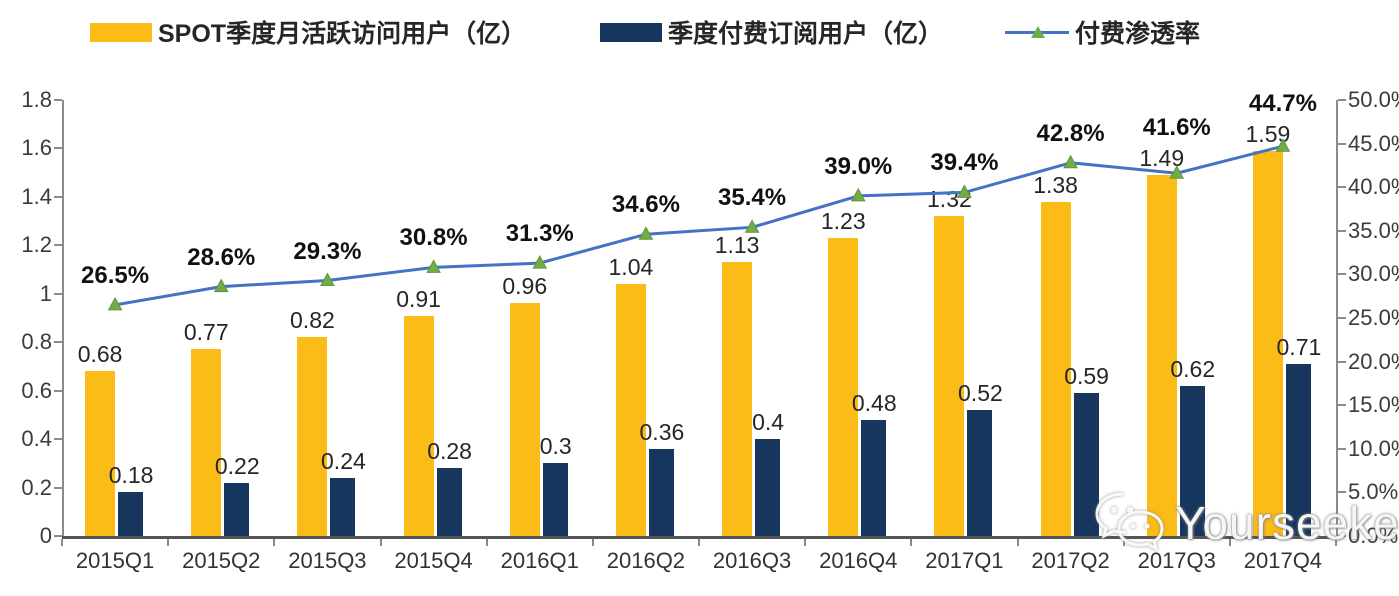  I want to click on legend-label-penetration: 付费渗透率, so click(1138, 34).